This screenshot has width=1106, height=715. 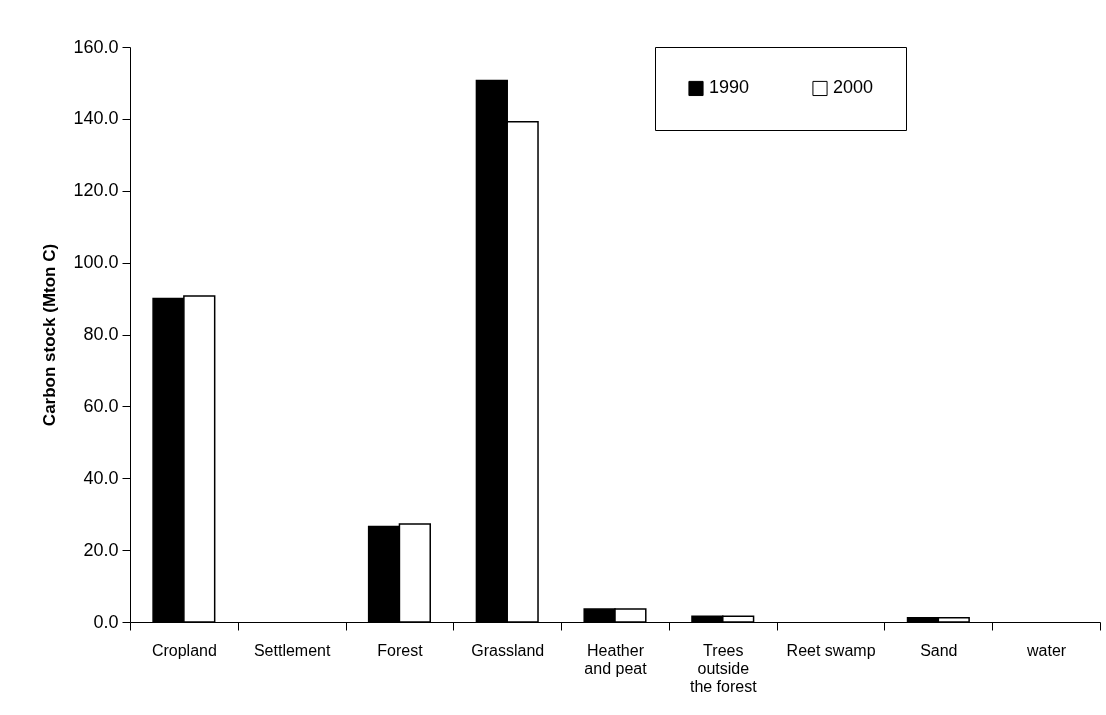 I want to click on x-tick-label: Cropland, so click(x=184, y=650).